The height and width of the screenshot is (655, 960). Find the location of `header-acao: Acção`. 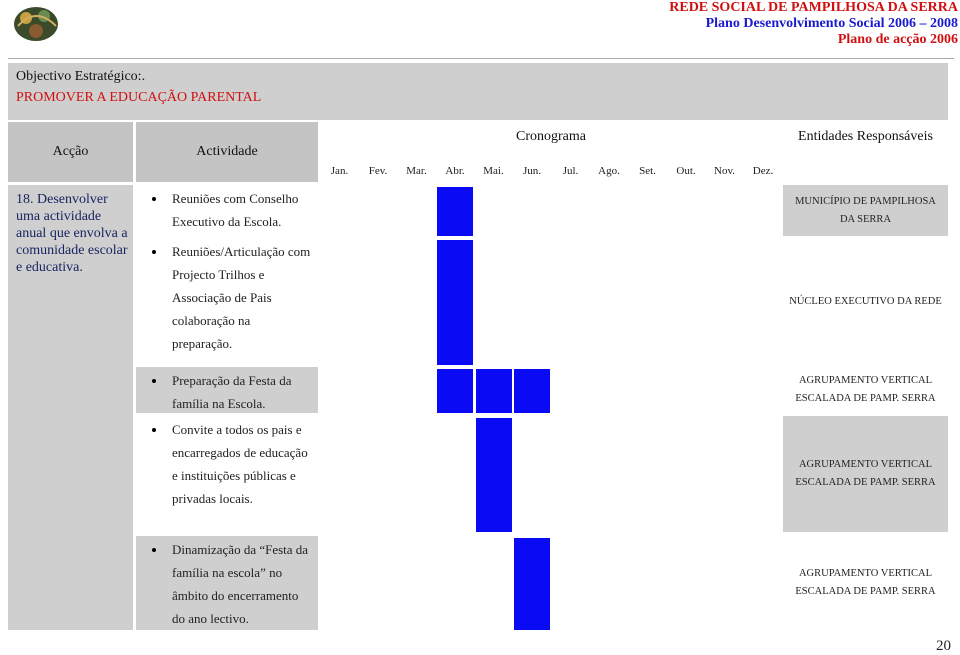

header-acao: Acção is located at coordinates (70, 152).